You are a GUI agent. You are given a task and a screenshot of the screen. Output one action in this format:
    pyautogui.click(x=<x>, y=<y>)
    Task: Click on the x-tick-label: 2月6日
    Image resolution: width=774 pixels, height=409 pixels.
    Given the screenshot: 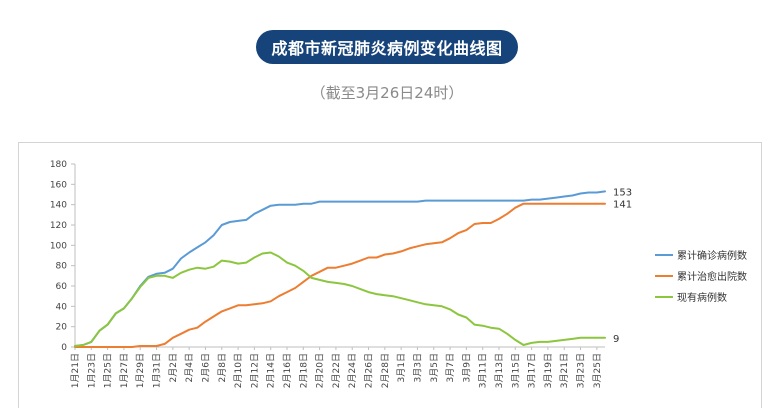 What is the action you would take?
    pyautogui.click(x=205, y=367)
    